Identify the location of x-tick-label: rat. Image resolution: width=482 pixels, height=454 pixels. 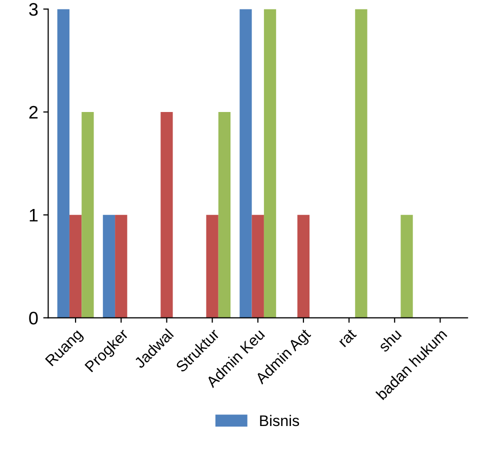
(347, 338).